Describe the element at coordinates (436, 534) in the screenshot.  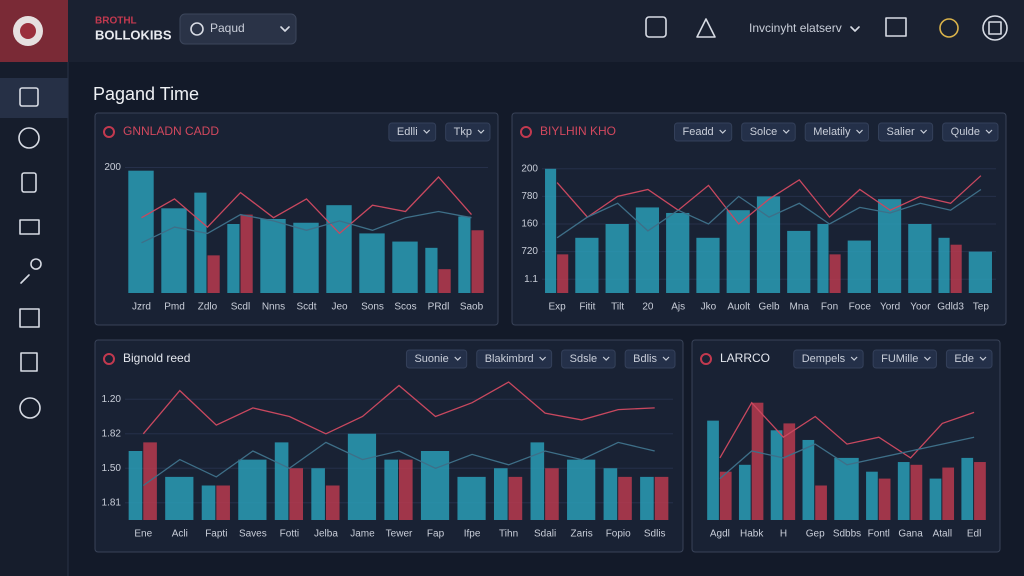
I see `x-tick-label: Fap` at that location.